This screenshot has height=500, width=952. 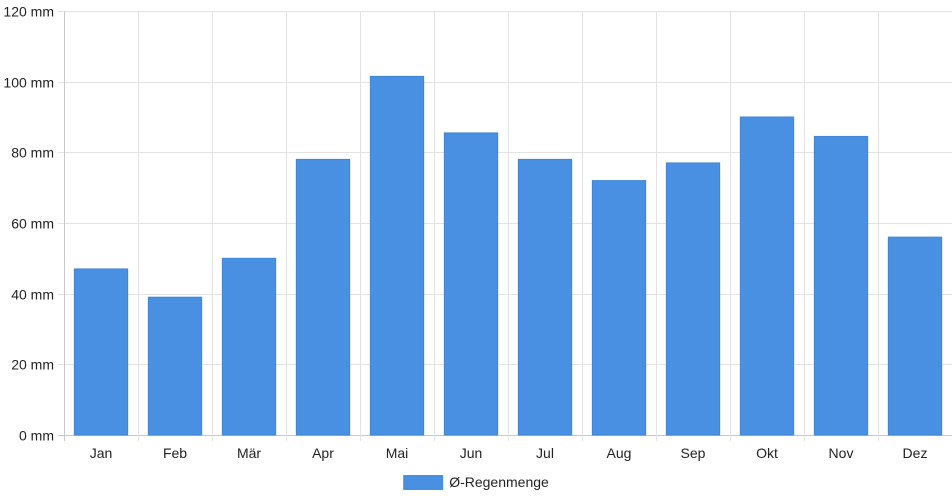 I want to click on x-tick-label: Nov, so click(x=841, y=453).